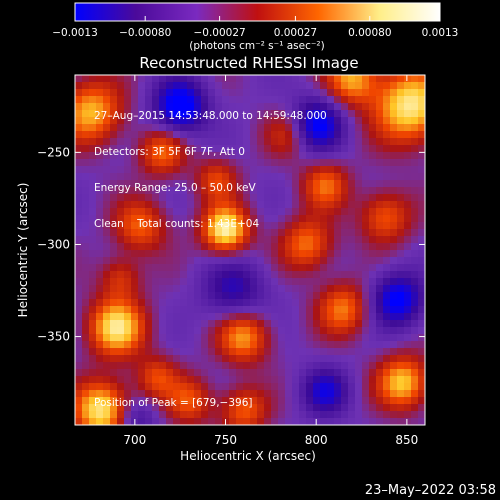 The height and width of the screenshot is (500, 500). What do you see at coordinates (248, 456) in the screenshot?
I see `x-axis-label: Heliocentric X (arcsec)` at bounding box center [248, 456].